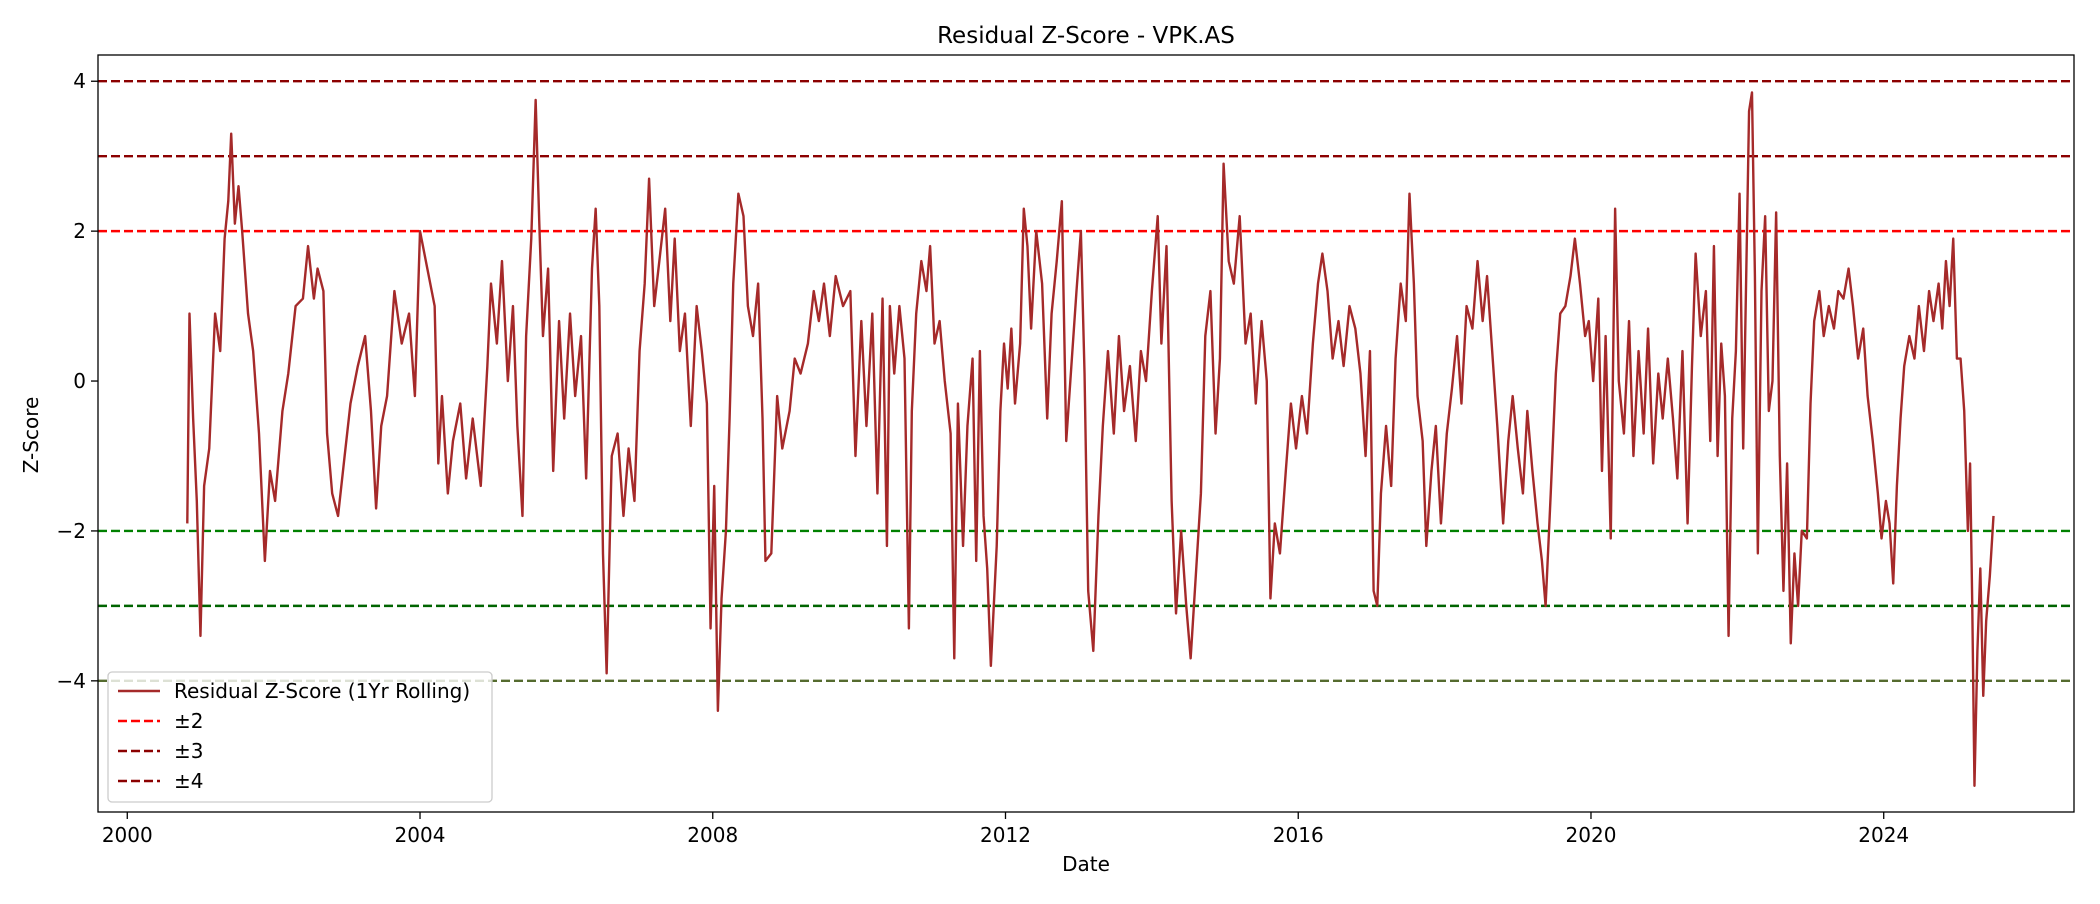  What do you see at coordinates (31, 435) in the screenshot?
I see `y-axis-label: Z-Score` at bounding box center [31, 435].